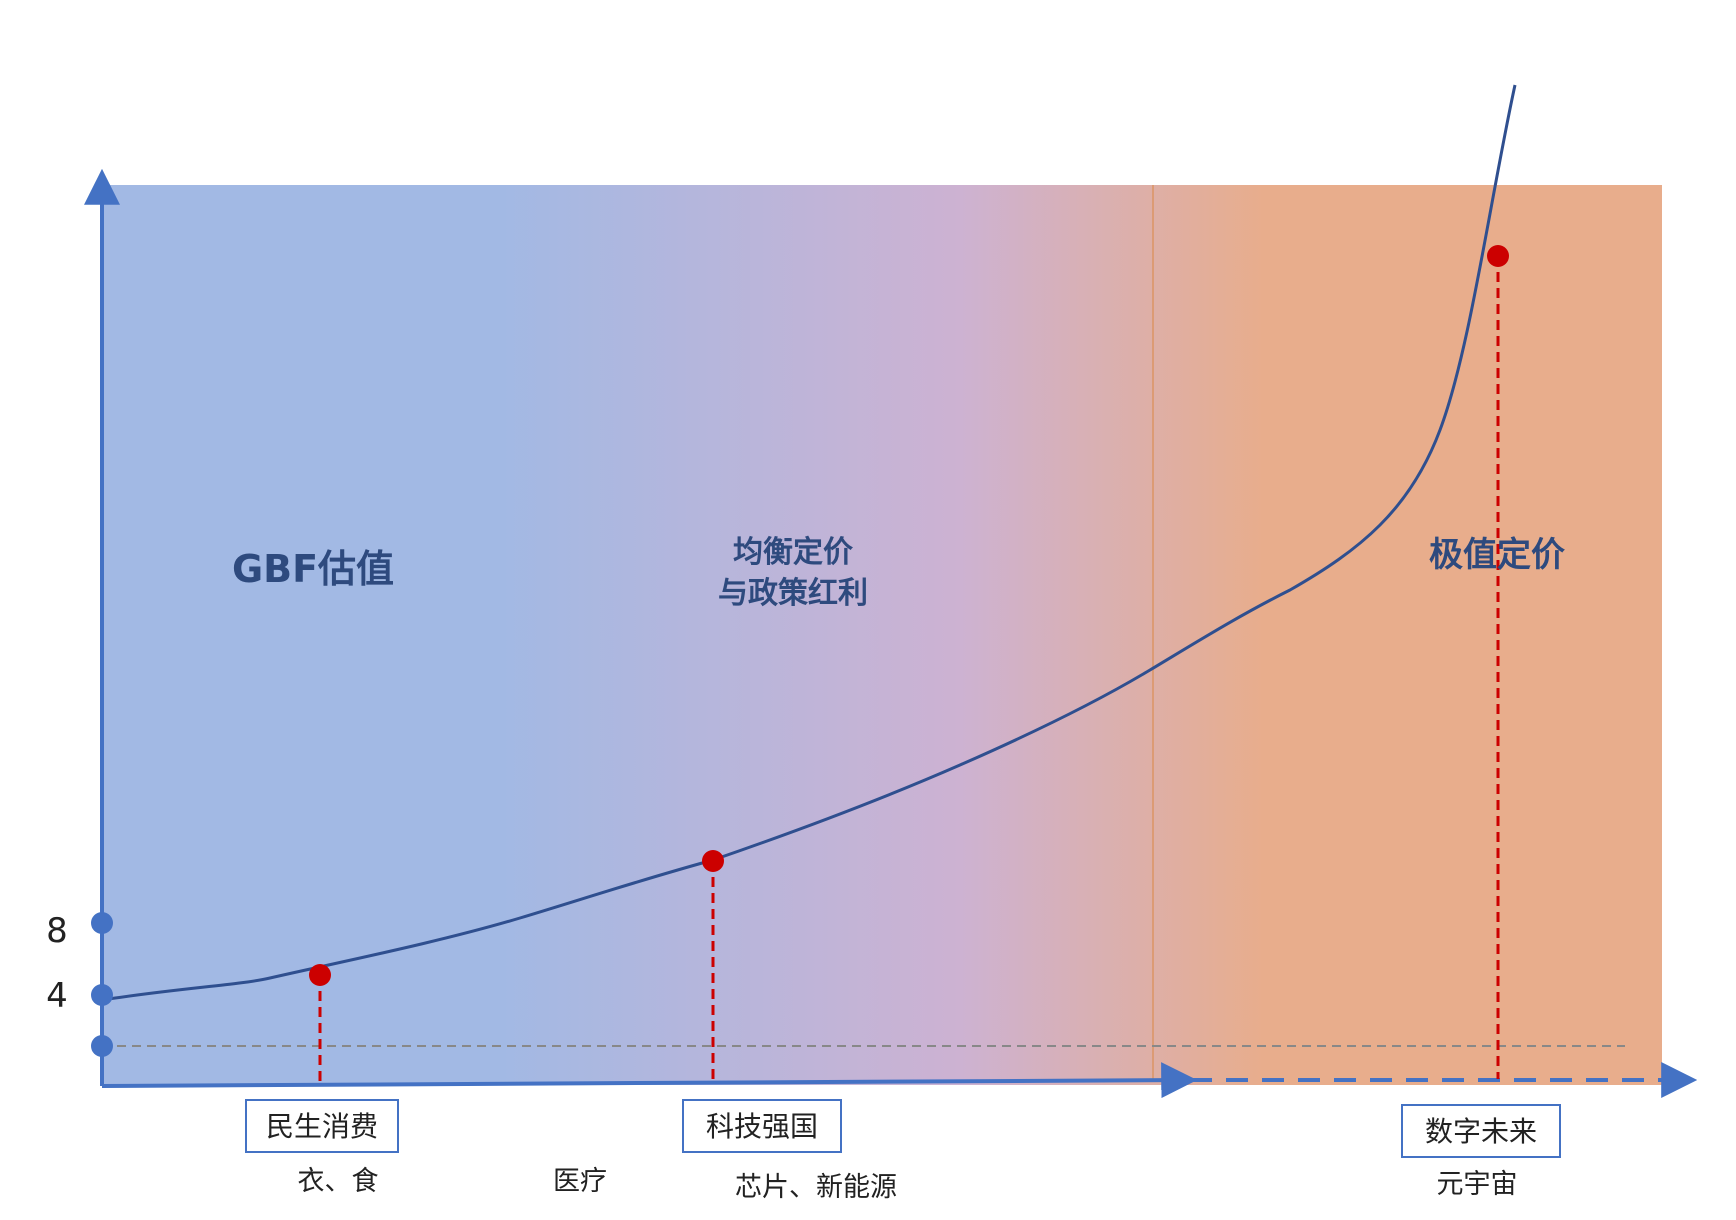  Describe the element at coordinates (1477, 1184) in the screenshot. I see `caption-3: 元宇宙` at that location.